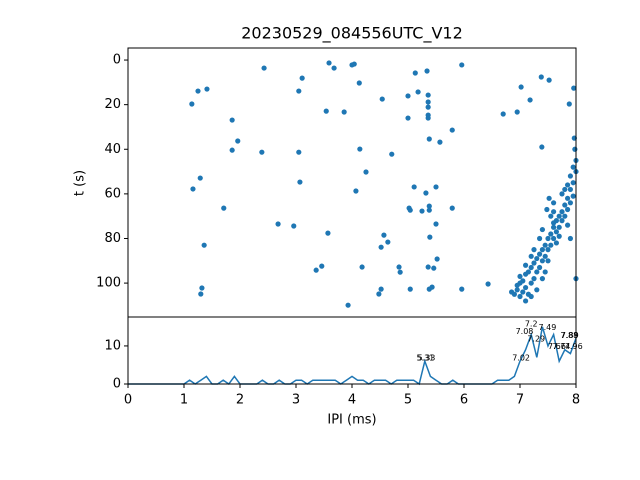 The width and height of the screenshot is (640, 480). I want to click on chart-title: 20230529_084556UTC_V12, so click(352, 34).